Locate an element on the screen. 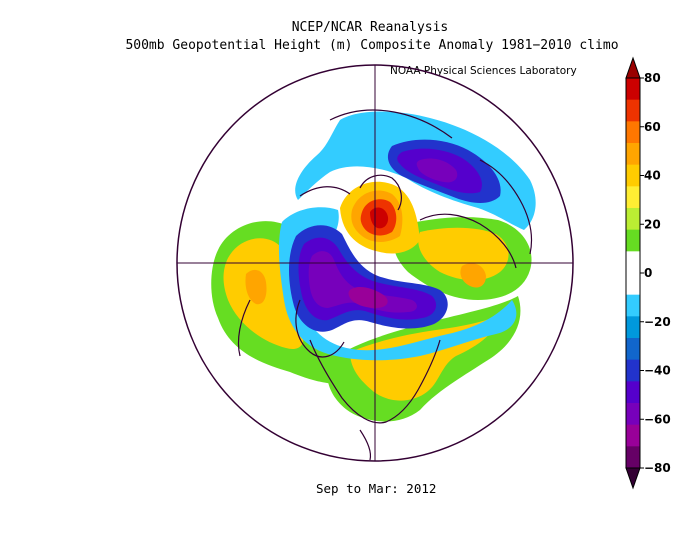 The height and width of the screenshot is (542, 700). chart-title: NCEP/NCAR Reanalysis is located at coordinates (370, 27).